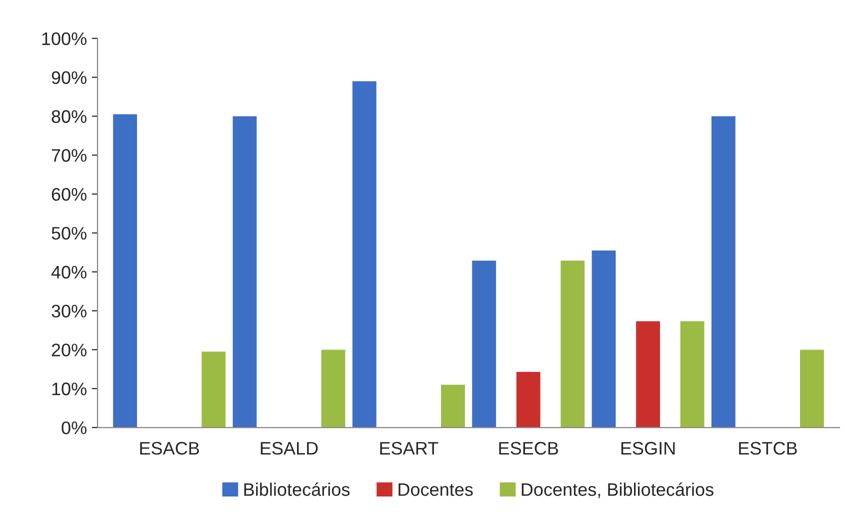 This screenshot has height=512, width=848. I want to click on y-tick-label: 80%, so click(69, 116).